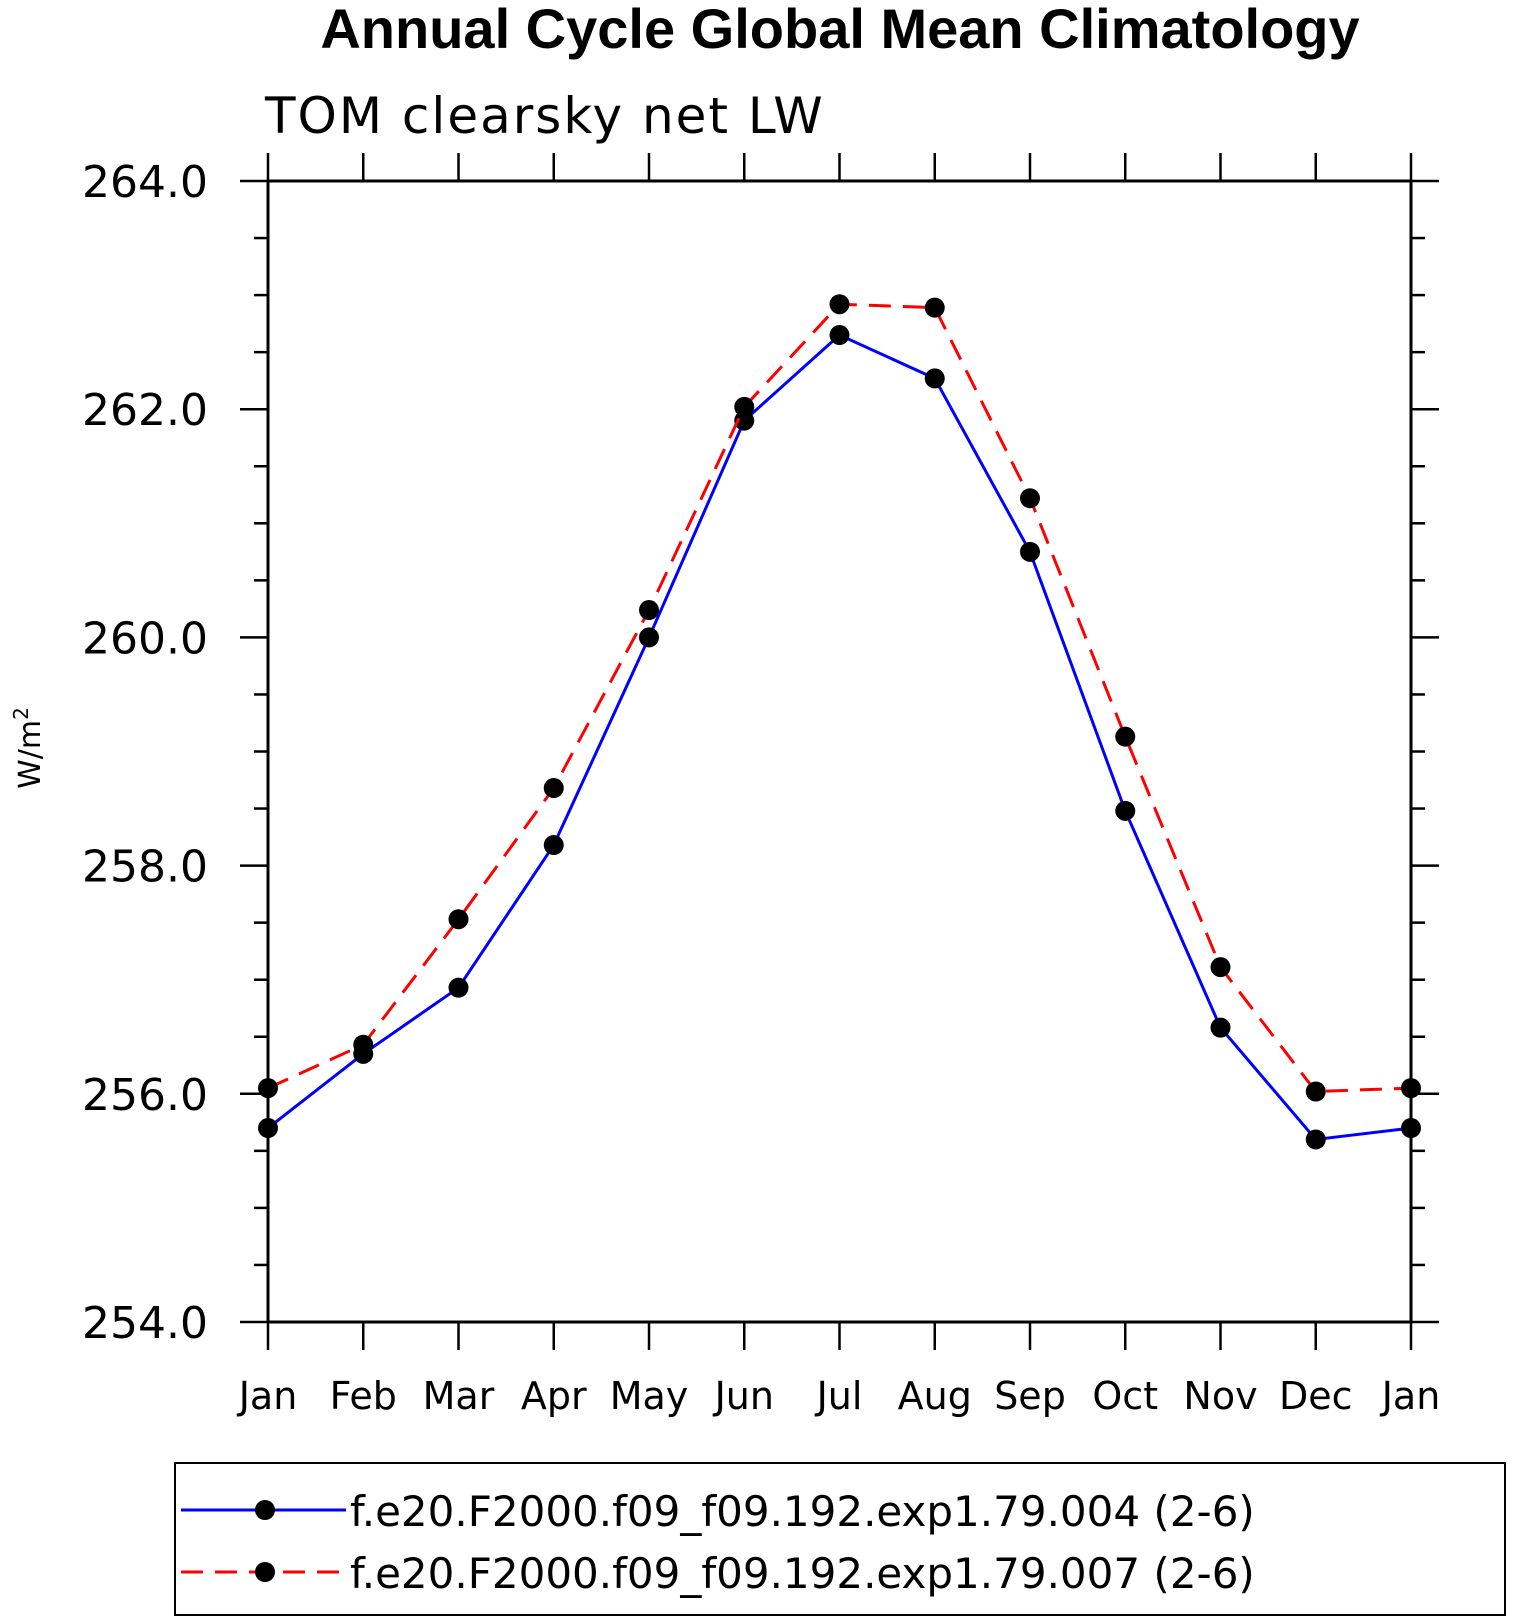 The image size is (1513, 1620). What do you see at coordinates (544, 116) in the screenshot?
I see `chart-subtitle: TOM clearsky net LW` at bounding box center [544, 116].